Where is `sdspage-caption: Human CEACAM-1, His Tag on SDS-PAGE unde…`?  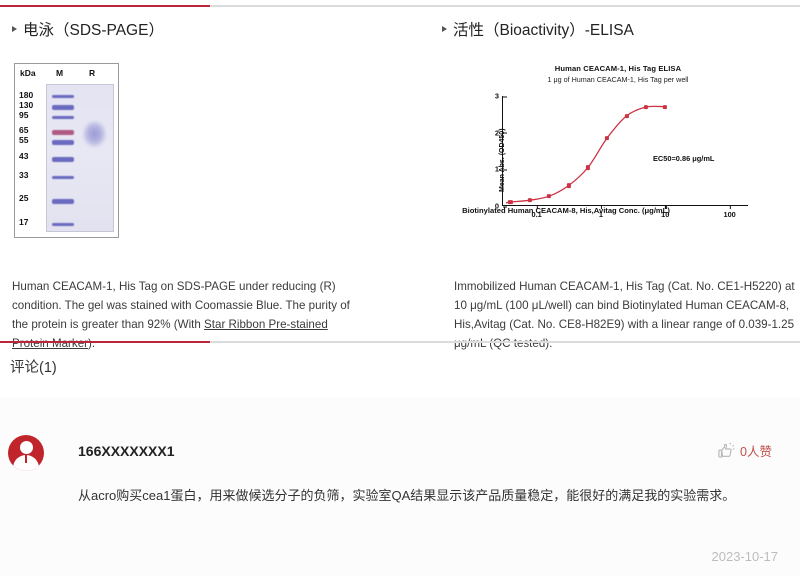
sdspage-caption: Human CEACAM-1, His Tag on SDS-PAGE unde… is located at coordinates (188, 315).